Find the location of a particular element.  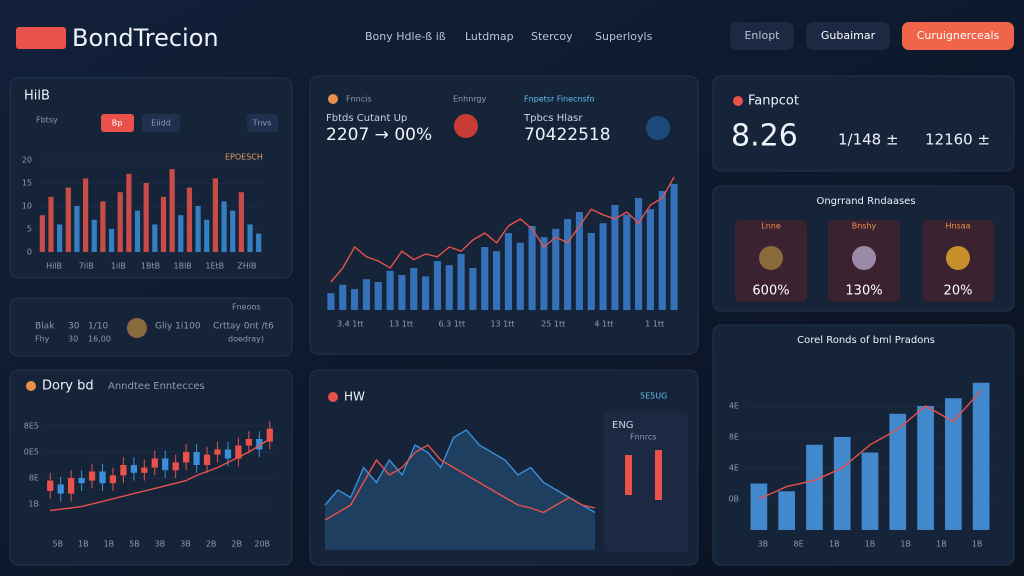

button-label: Curuignerceals is located at coordinates (958, 35).